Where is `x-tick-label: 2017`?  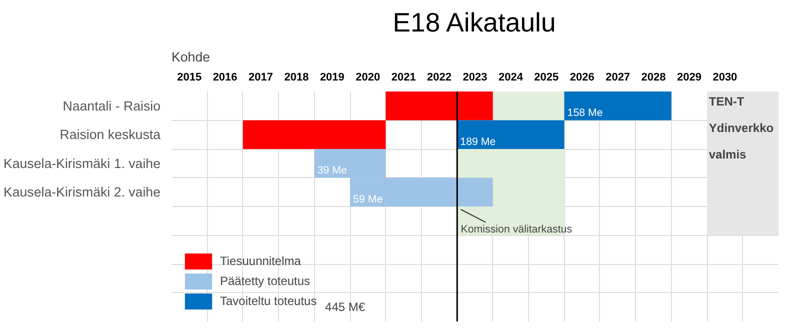 x-tick-label: 2017 is located at coordinates (261, 78).